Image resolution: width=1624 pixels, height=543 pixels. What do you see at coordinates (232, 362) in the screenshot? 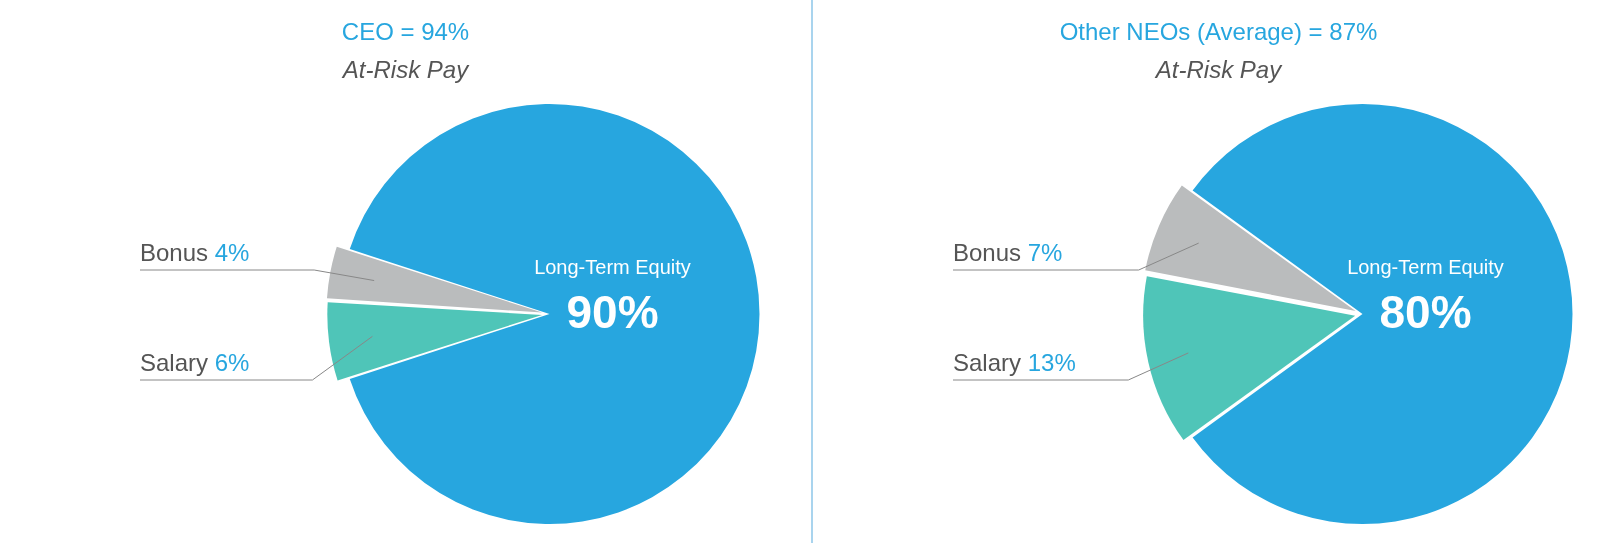
I see `data-label: 6%` at bounding box center [232, 362].